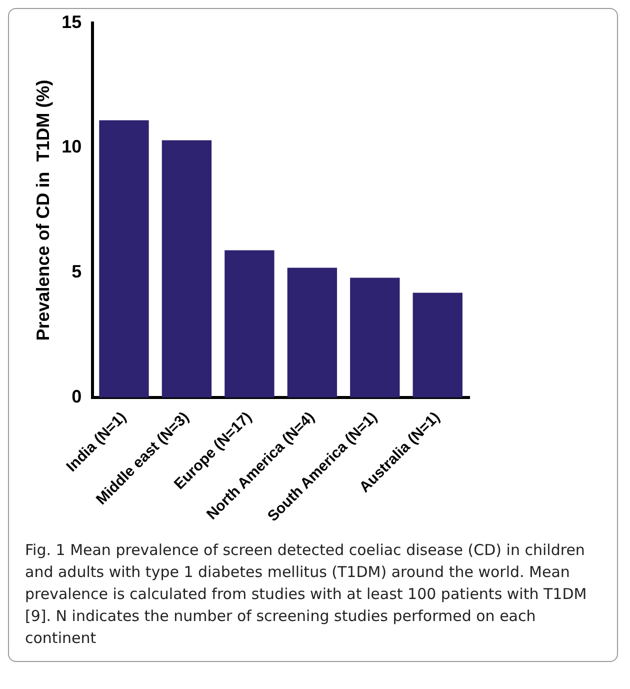 The height and width of the screenshot is (689, 630). Describe the element at coordinates (77, 396) in the screenshot. I see `y-tick-label: 0` at that location.